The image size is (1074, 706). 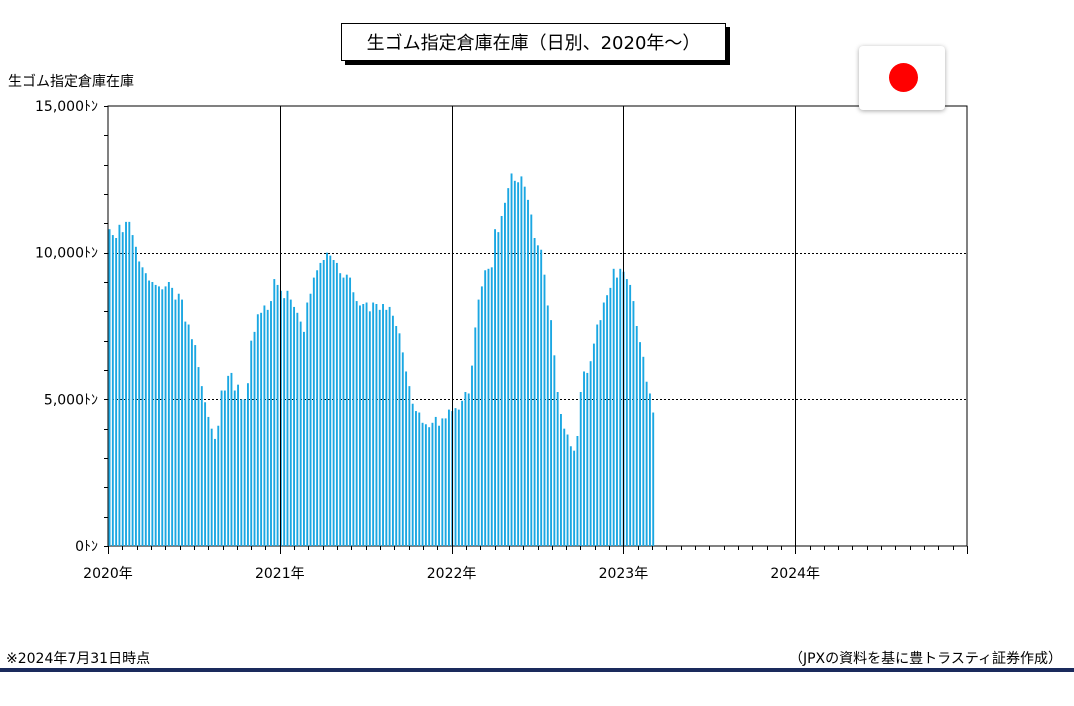 I want to click on x-tick-label: 2021年, so click(x=280, y=574).